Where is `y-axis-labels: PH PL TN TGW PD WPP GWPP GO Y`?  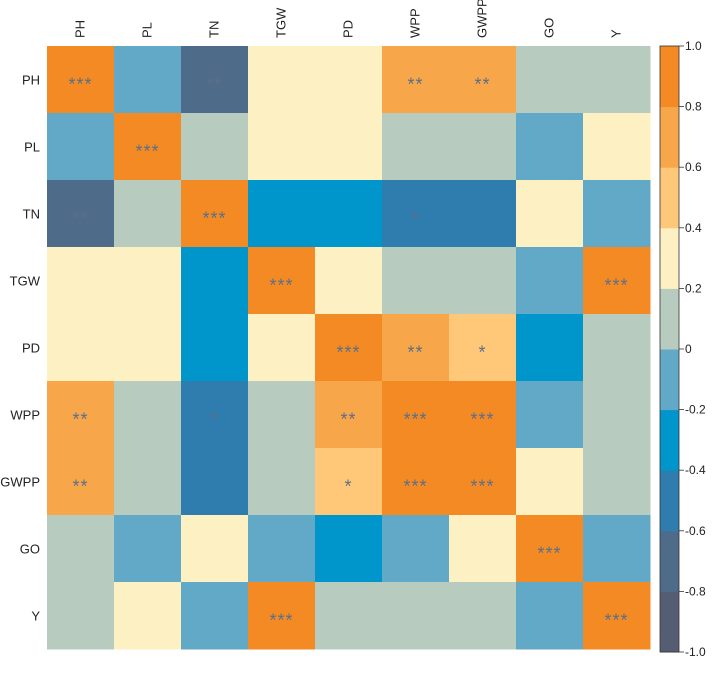
y-axis-labels: PH PL TN TGW PD WPP GWPP GO Y is located at coordinates (20, 348).